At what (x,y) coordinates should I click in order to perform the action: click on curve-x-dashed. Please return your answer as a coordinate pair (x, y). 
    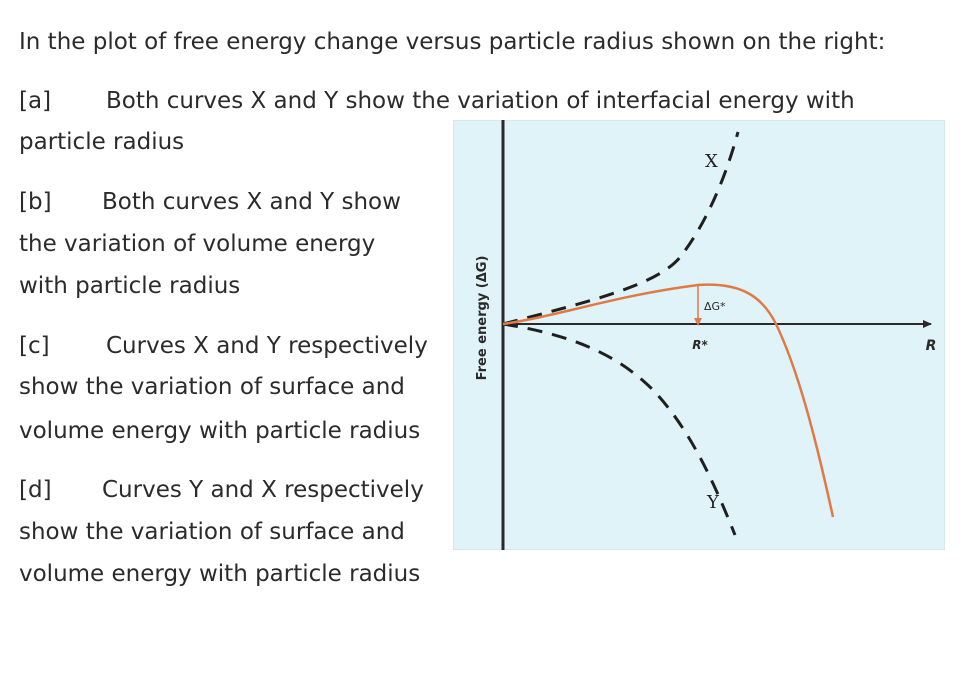
    Looking at the image, I should click on (621, 228).